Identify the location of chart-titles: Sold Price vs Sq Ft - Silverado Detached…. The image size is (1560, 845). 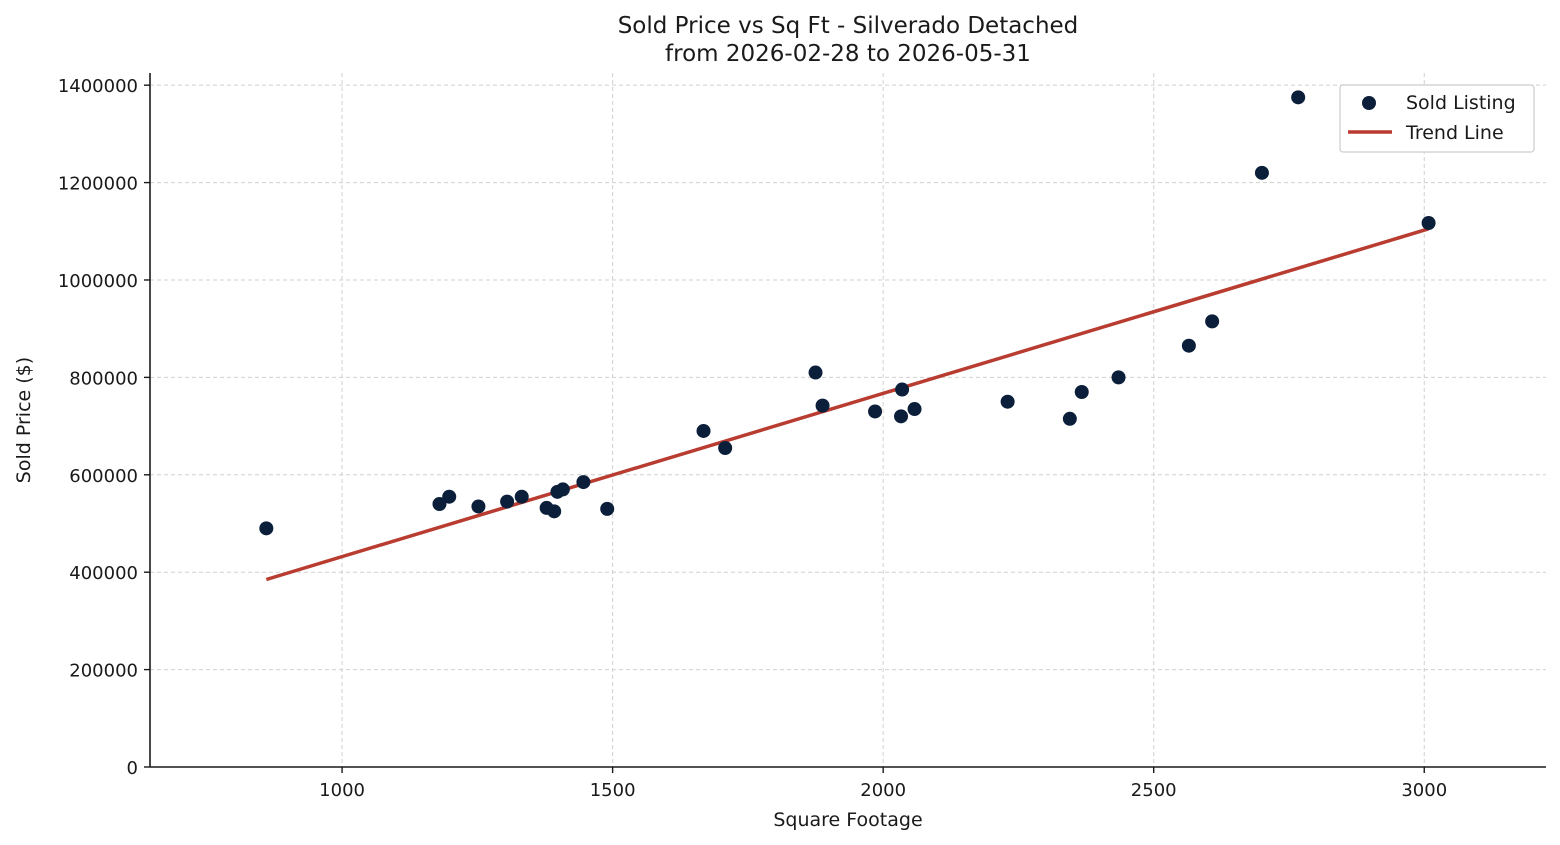
(848, 40).